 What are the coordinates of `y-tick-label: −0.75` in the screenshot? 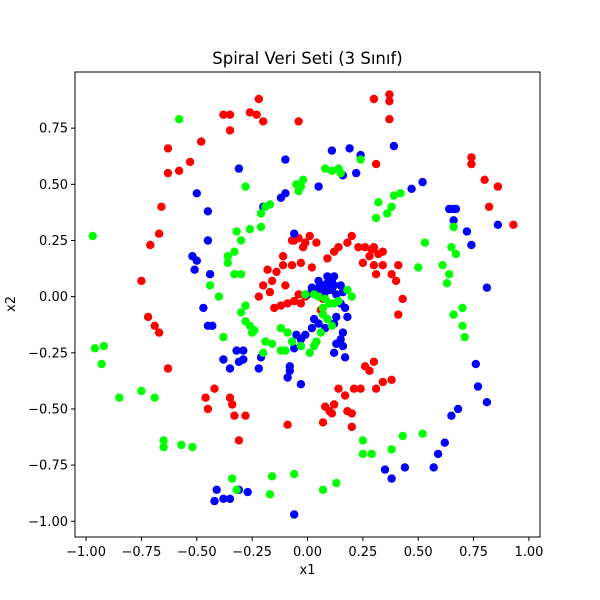 It's located at (48, 466).